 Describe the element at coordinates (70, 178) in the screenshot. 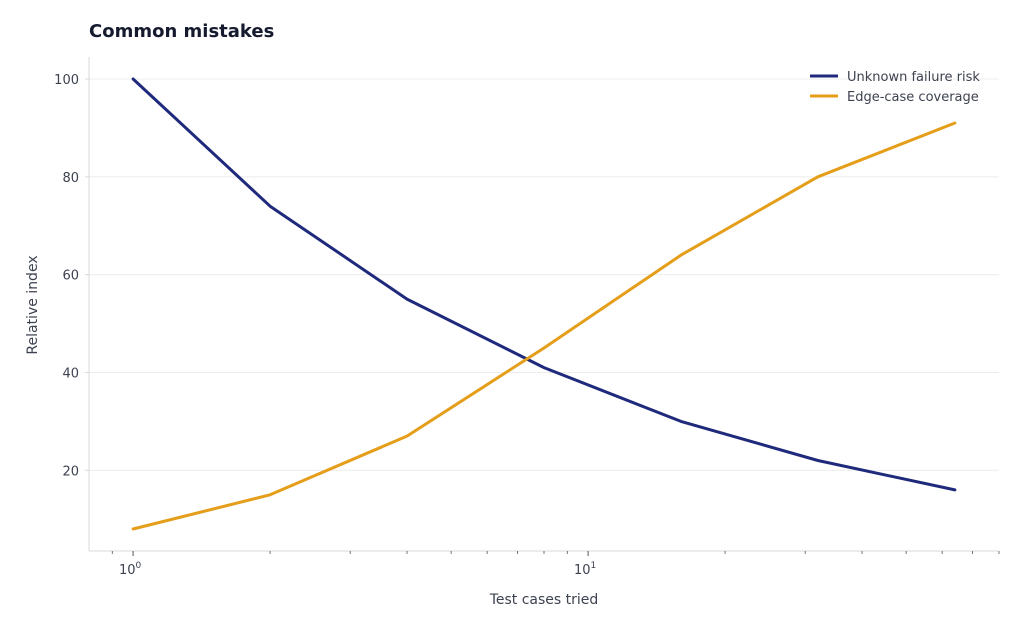

I see `y-tick-label: 80` at that location.